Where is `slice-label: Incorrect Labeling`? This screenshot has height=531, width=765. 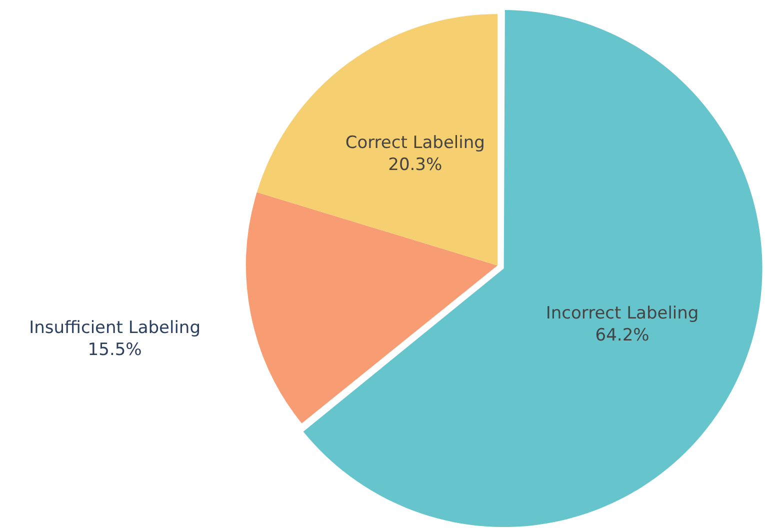 slice-label: Incorrect Labeling is located at coordinates (622, 314).